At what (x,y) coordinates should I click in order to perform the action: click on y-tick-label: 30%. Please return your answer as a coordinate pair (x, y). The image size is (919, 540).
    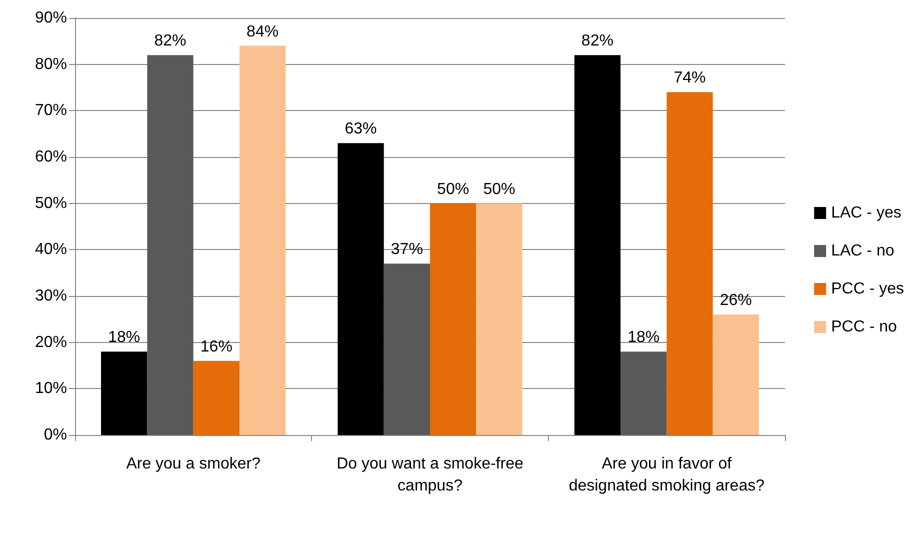
    Looking at the image, I should click on (50, 296).